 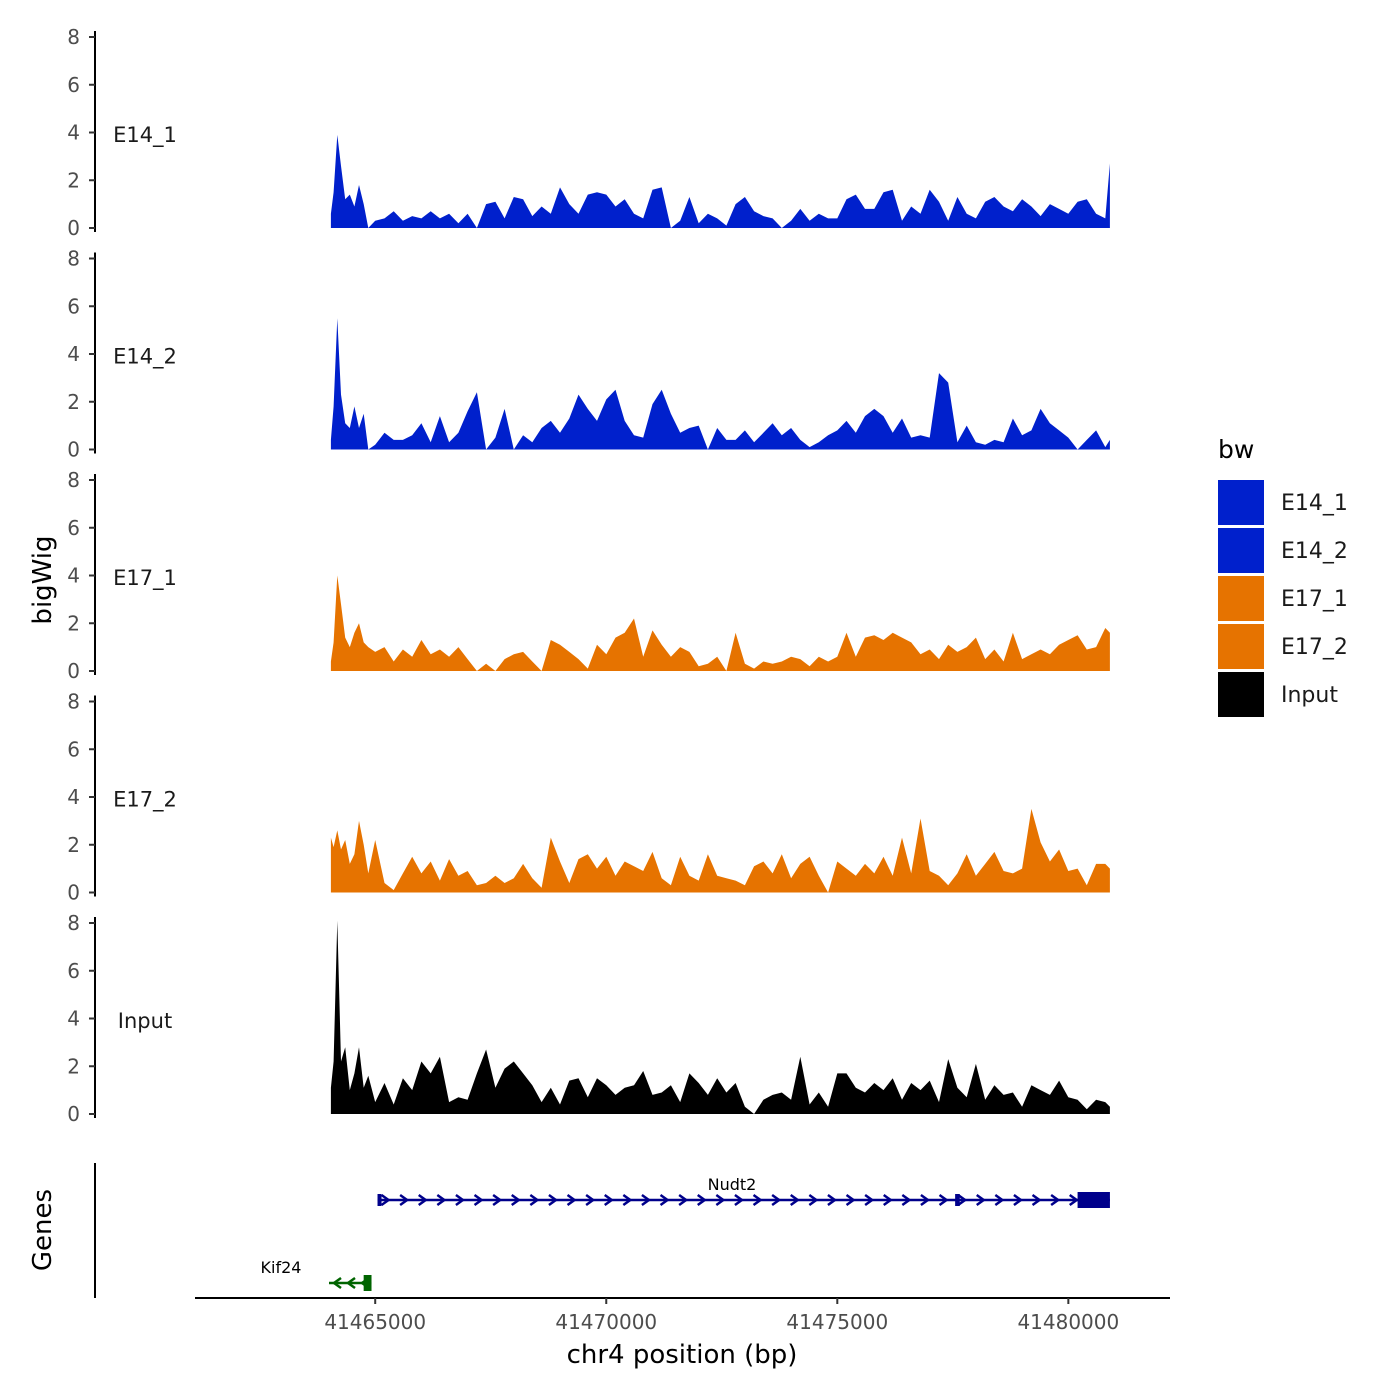 What do you see at coordinates (837, 1322) in the screenshot?
I see `x-tick-label: 41475000` at bounding box center [837, 1322].